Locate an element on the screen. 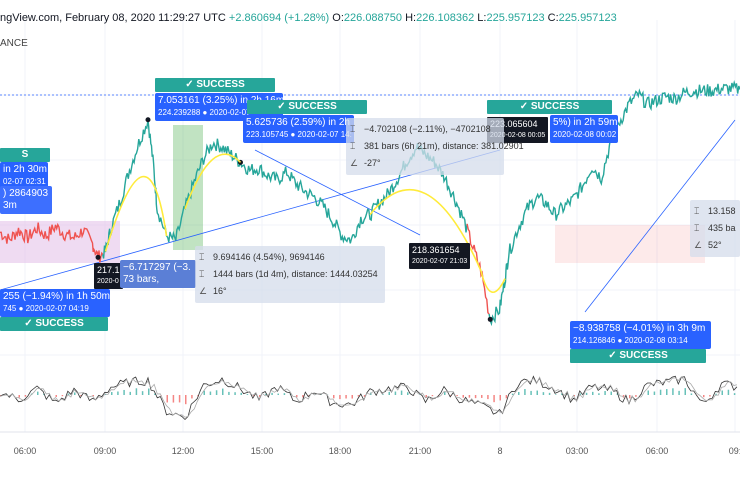 The image size is (740, 485). x-tick-label: 12:00 is located at coordinates (183, 451).